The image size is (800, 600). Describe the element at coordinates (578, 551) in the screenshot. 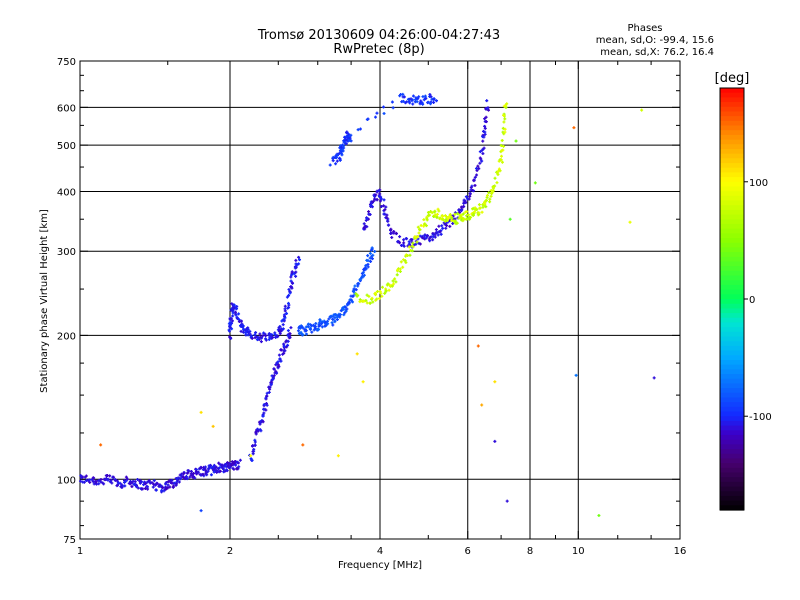

I see `x-tick-label: 10` at that location.